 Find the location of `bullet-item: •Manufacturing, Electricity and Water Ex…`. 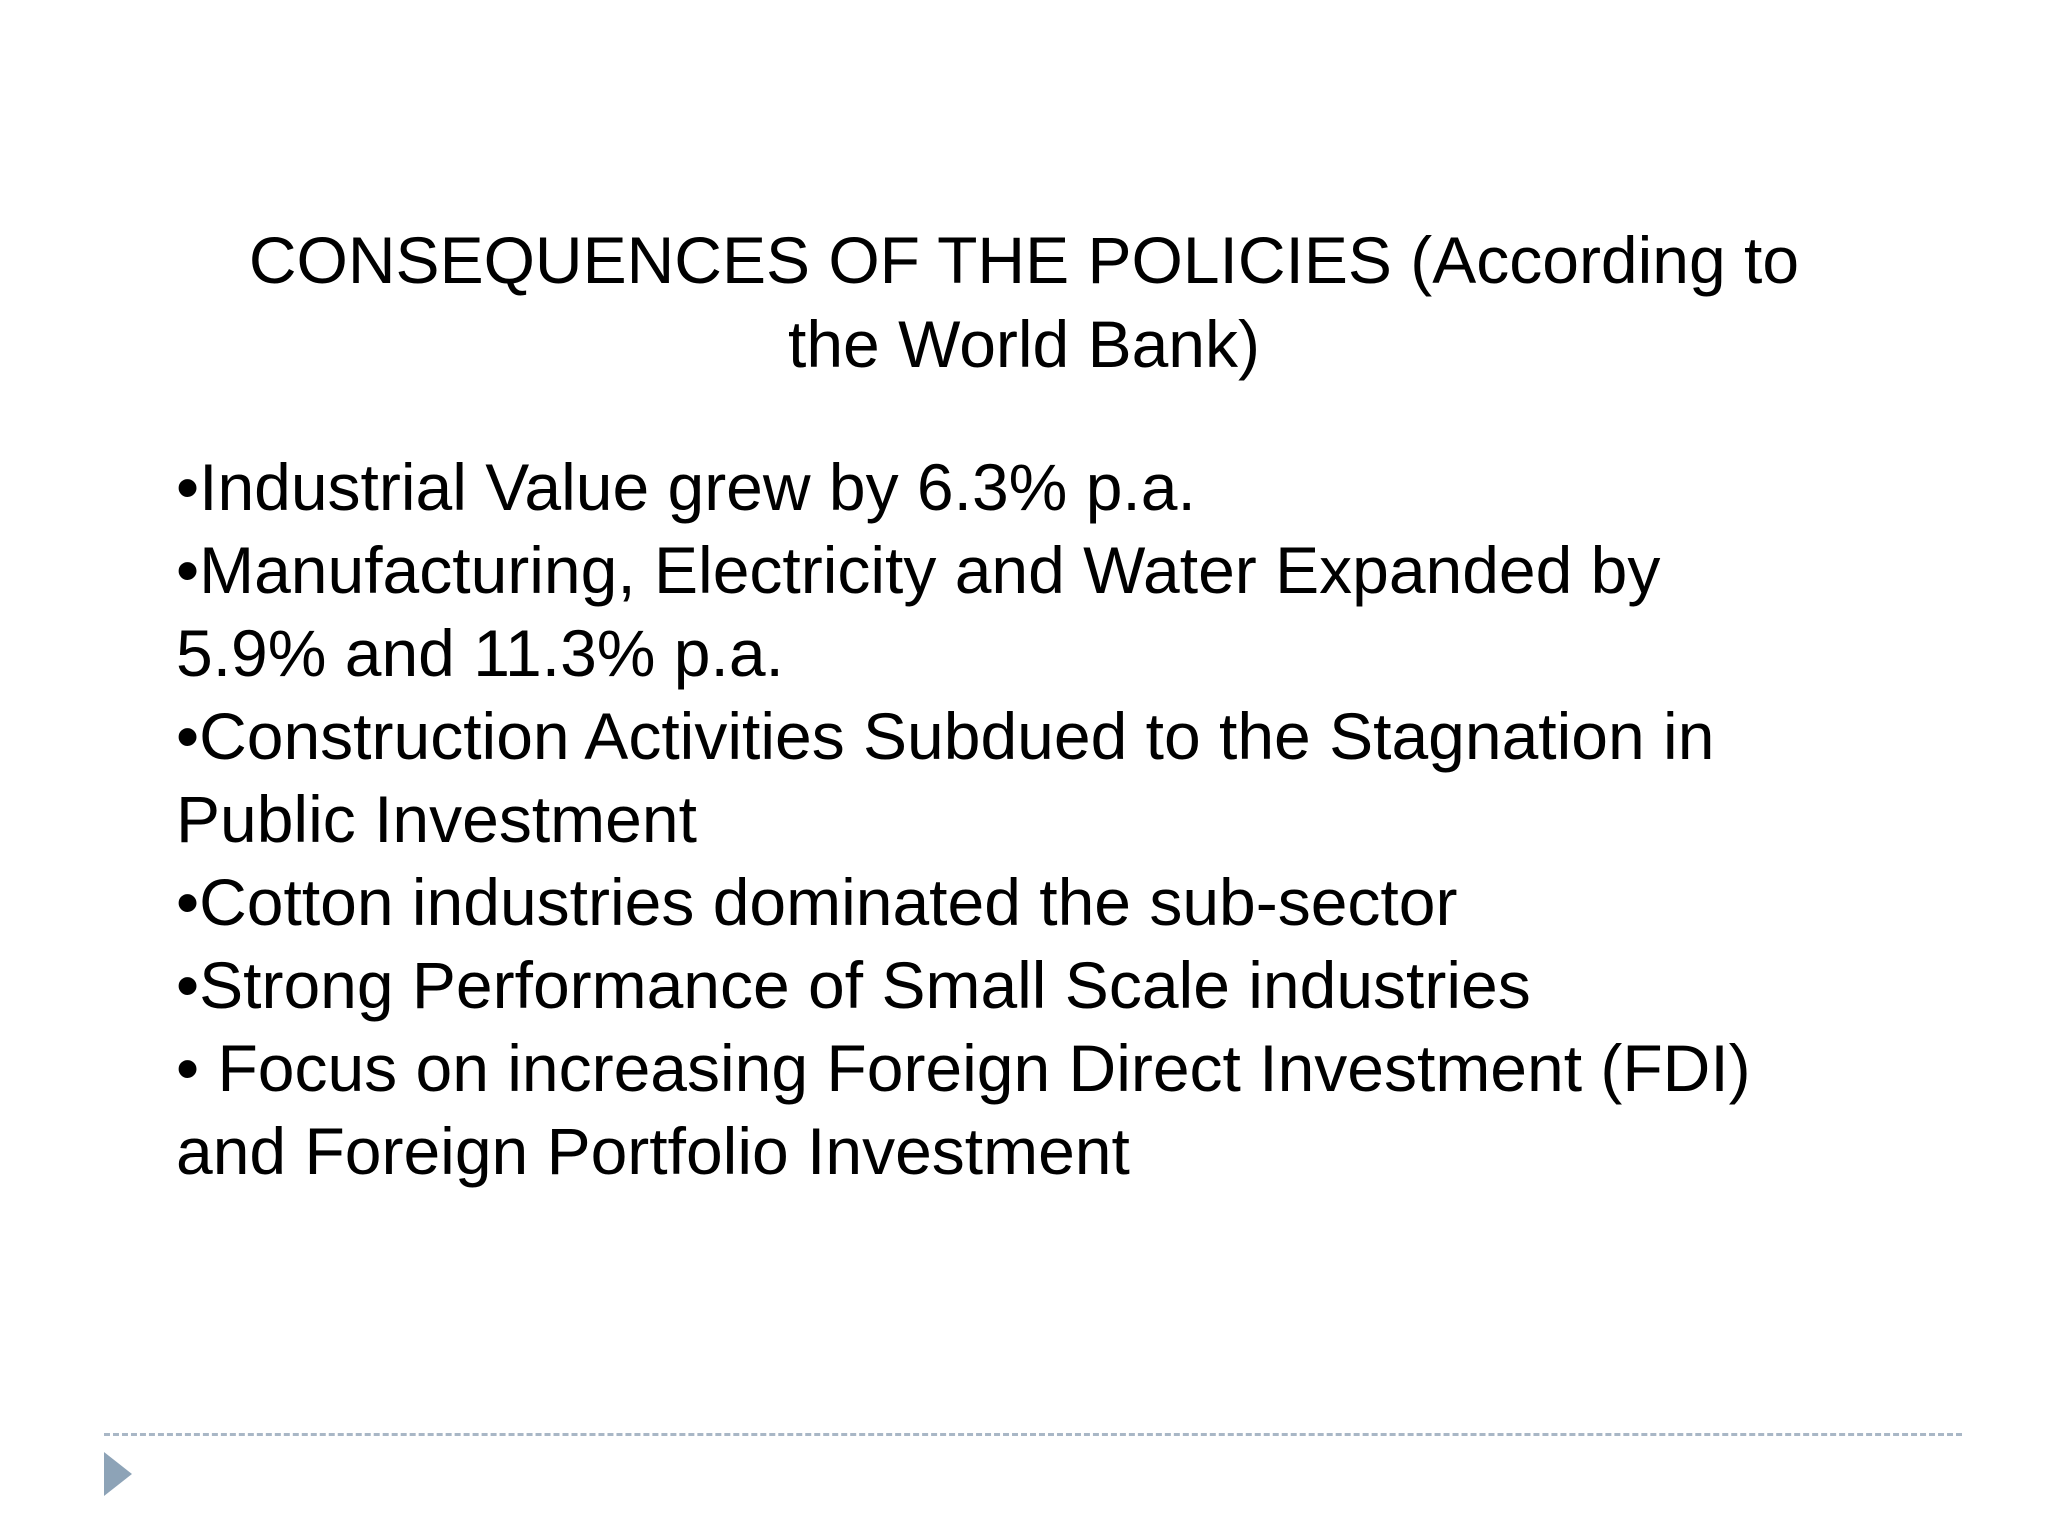

bullet-item: •Manufacturing, Electricity and Water Ex… is located at coordinates (918, 611).